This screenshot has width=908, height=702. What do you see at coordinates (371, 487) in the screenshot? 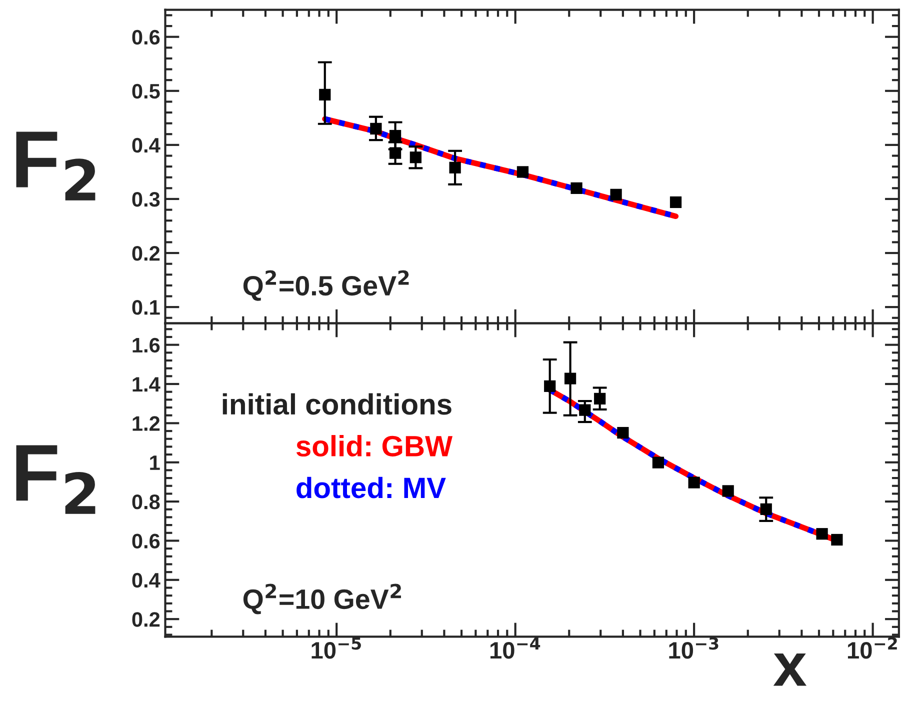
I see `text: dotted: MV` at bounding box center [371, 487].